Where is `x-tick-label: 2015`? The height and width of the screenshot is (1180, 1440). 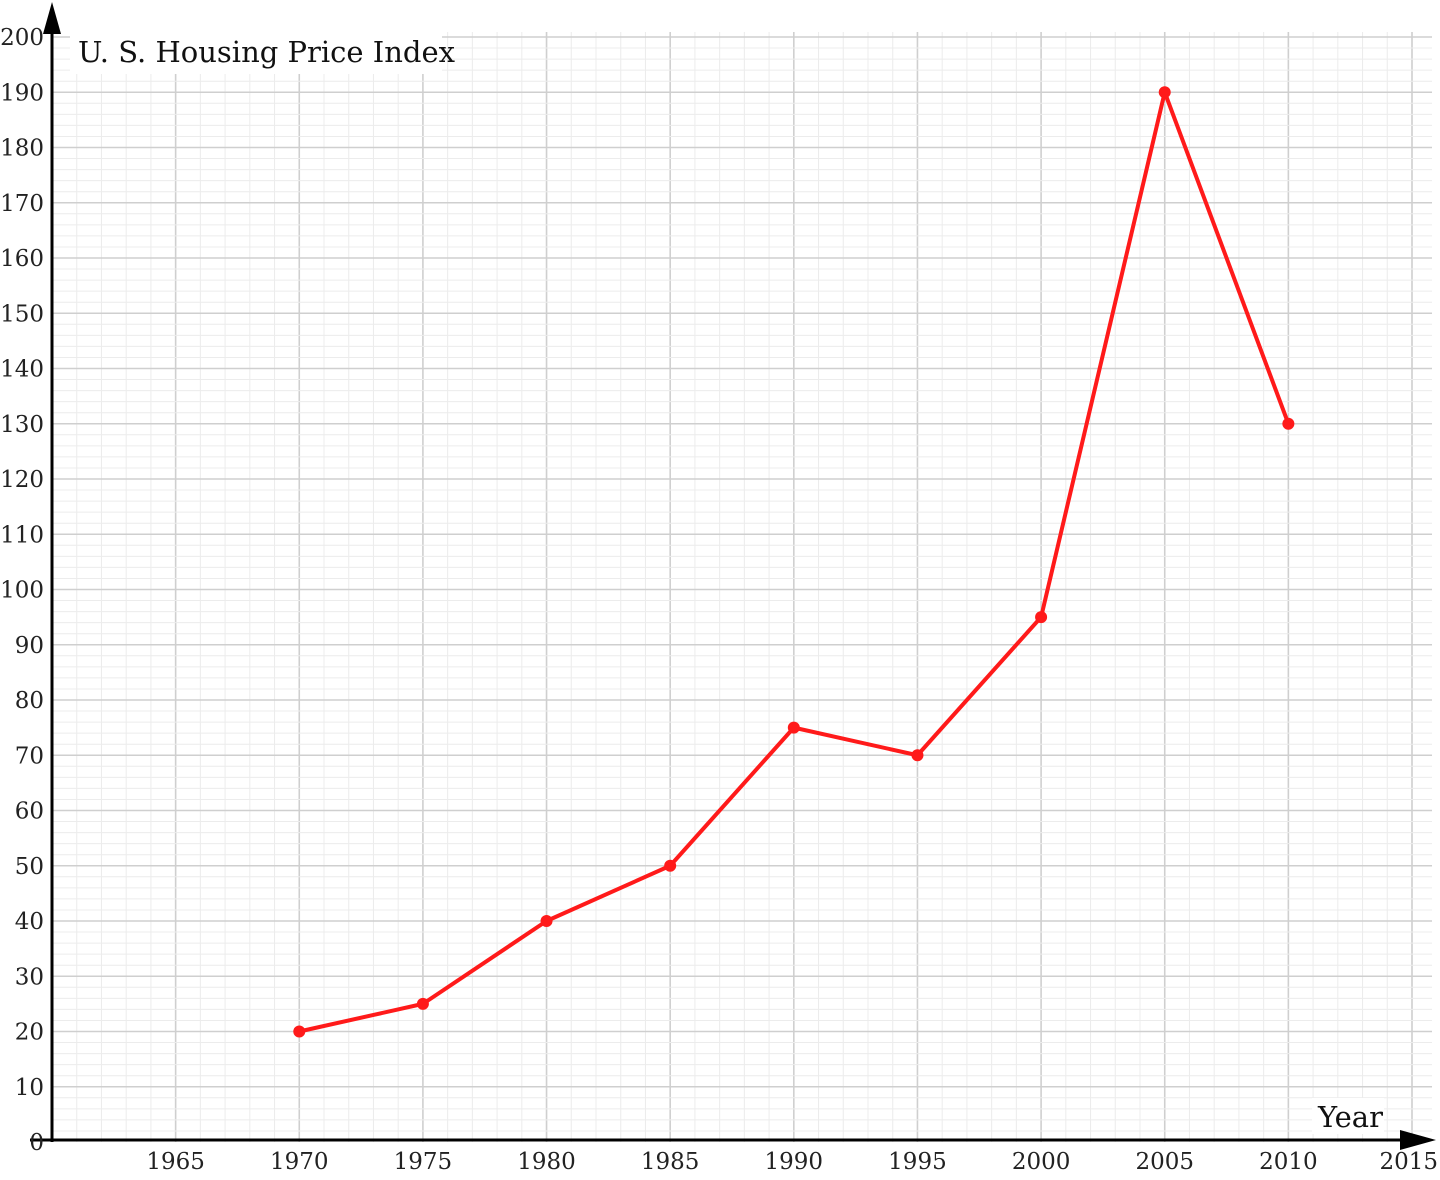
x-tick-label: 2015 is located at coordinates (1408, 1162).